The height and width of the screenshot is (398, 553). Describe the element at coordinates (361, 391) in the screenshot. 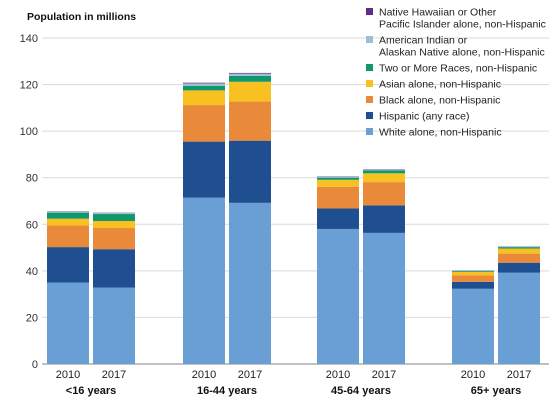

I see `group-label: 45-64 years` at that location.